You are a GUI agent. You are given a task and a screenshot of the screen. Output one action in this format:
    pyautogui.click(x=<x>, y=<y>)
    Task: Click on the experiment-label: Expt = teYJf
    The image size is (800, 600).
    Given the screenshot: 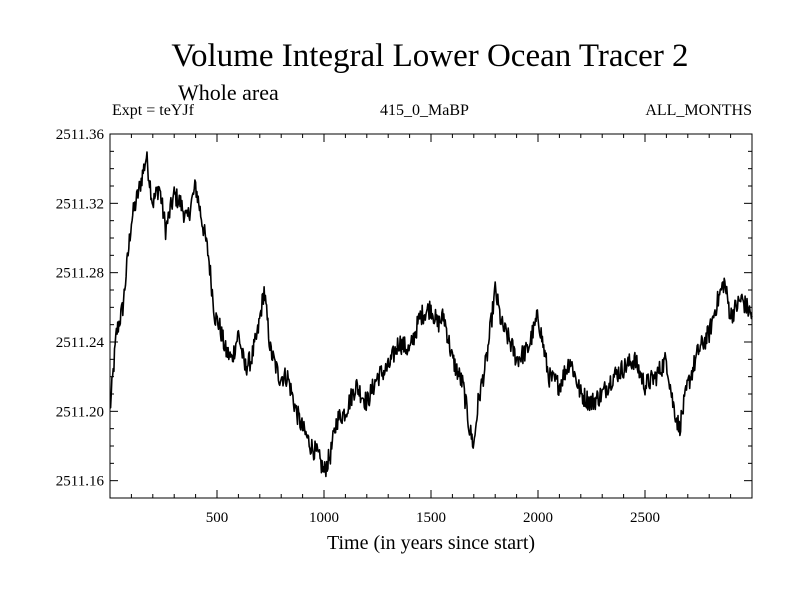 What is the action you would take?
    pyautogui.click(x=153, y=110)
    